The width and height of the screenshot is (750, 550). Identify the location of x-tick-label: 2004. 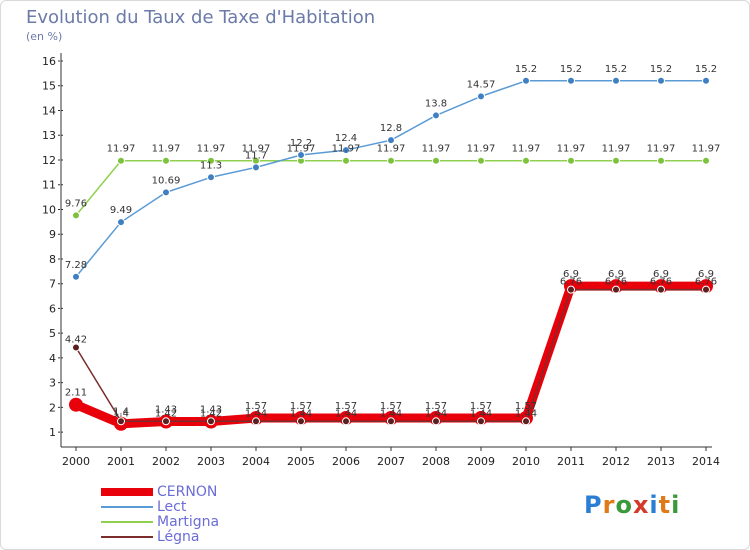
(256, 461).